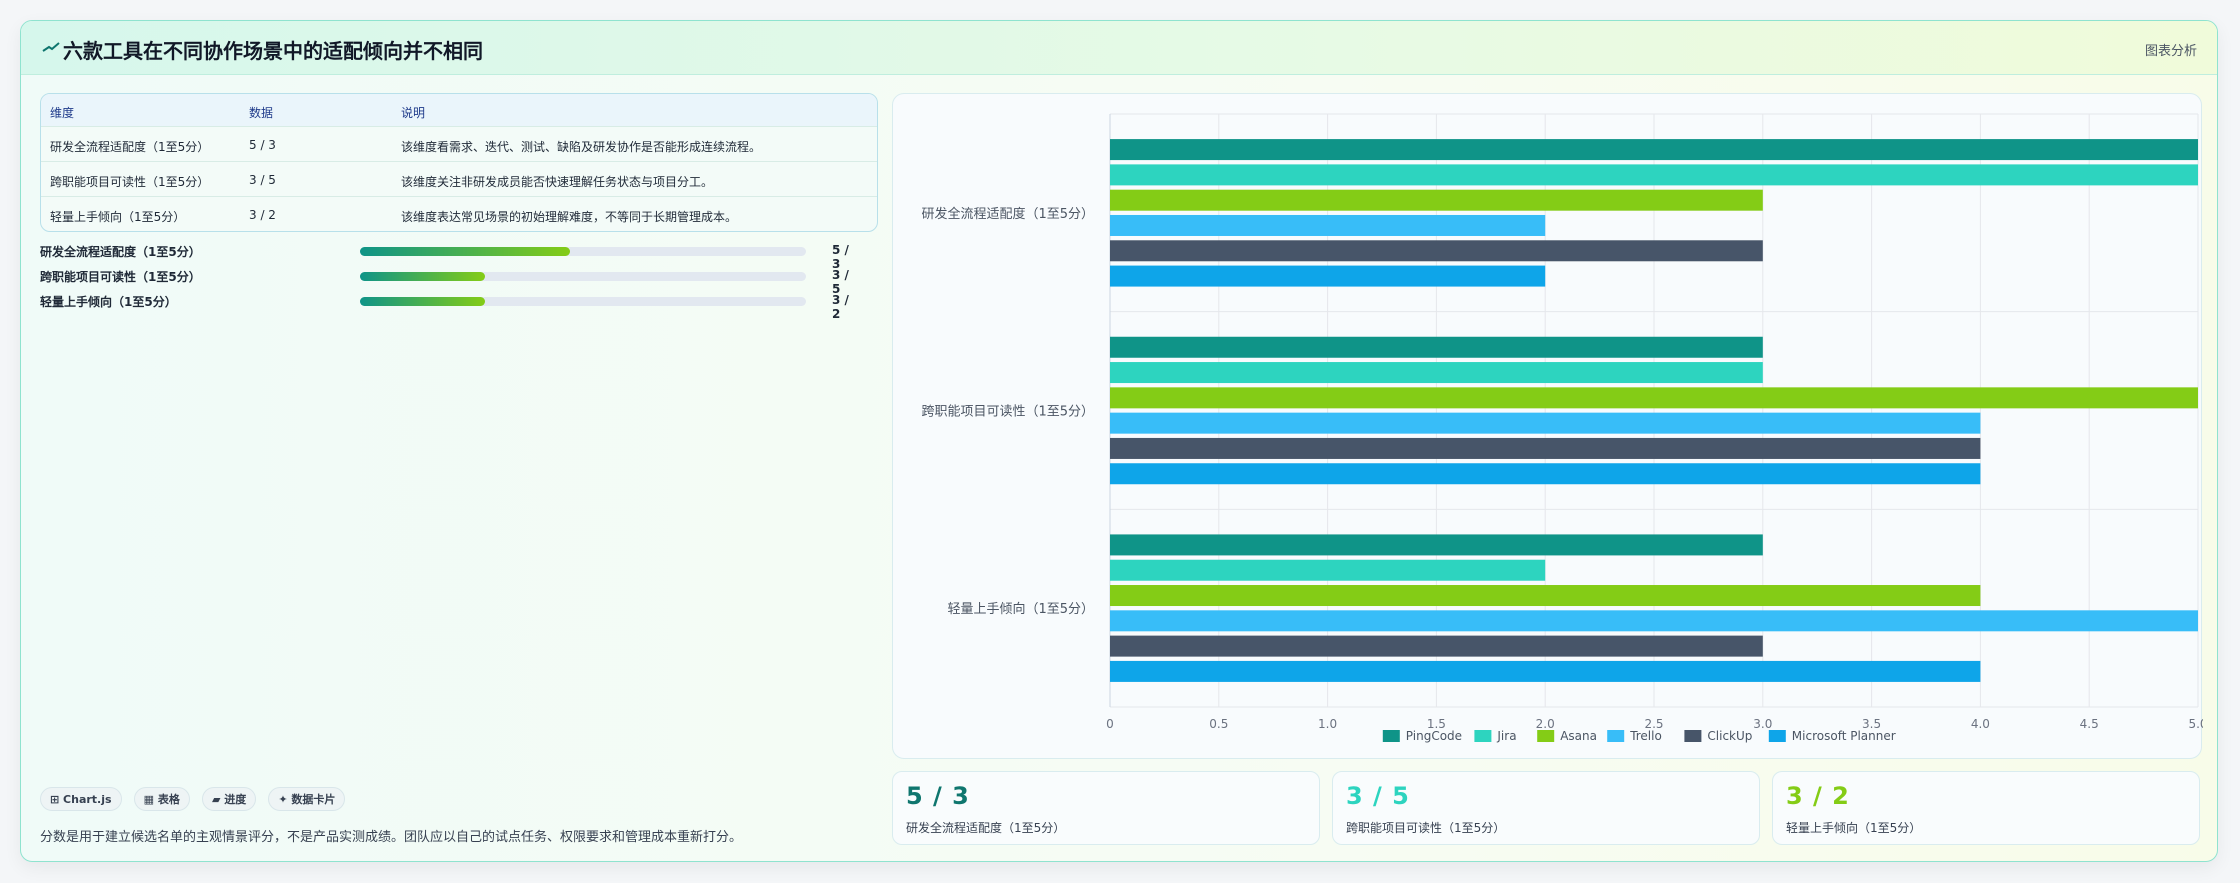  I want to click on x-tick-label: 2.5, so click(1653, 724).